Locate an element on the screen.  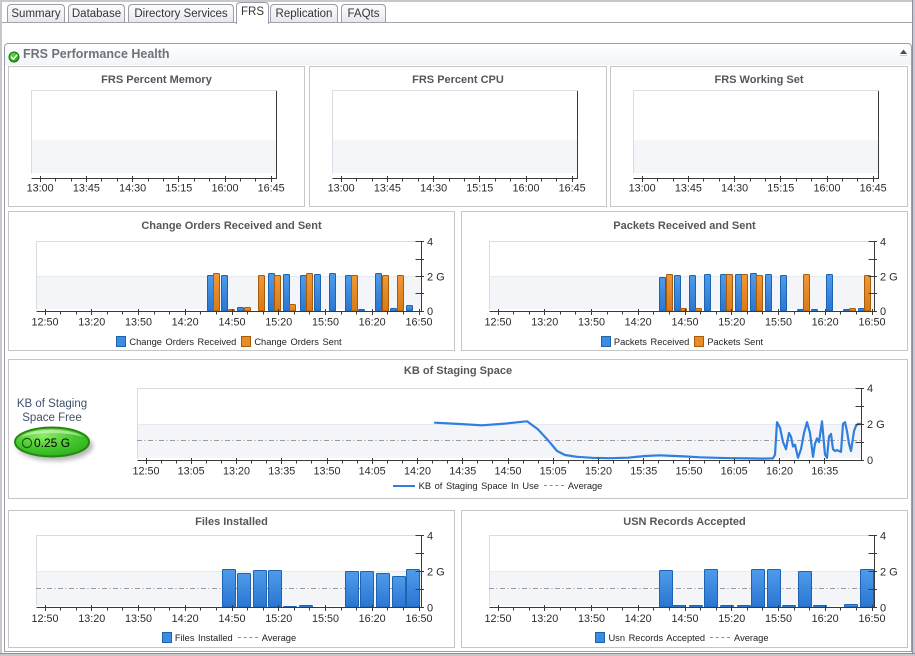
svg-text: Space Free is located at coordinates (51, 418).